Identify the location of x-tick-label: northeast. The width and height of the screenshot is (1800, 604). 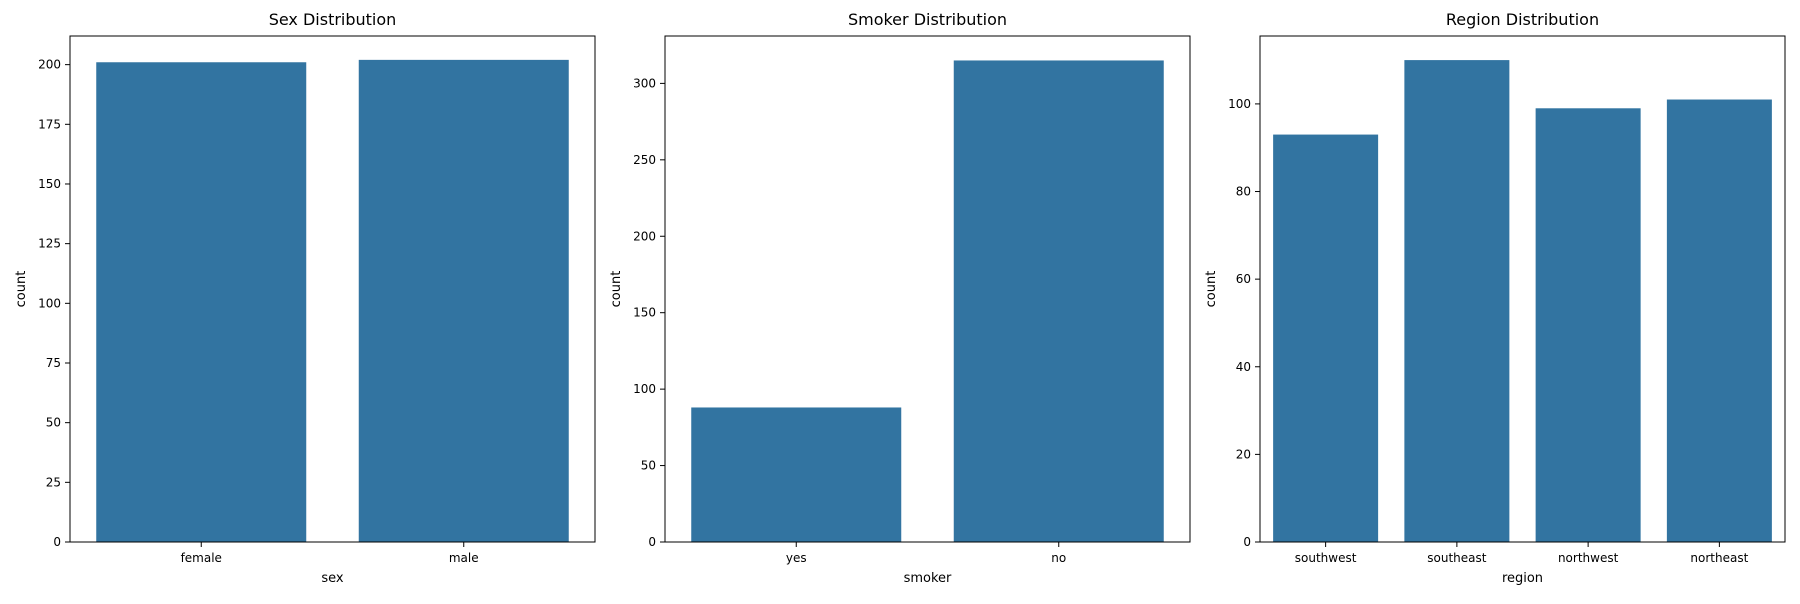
(1719, 558).